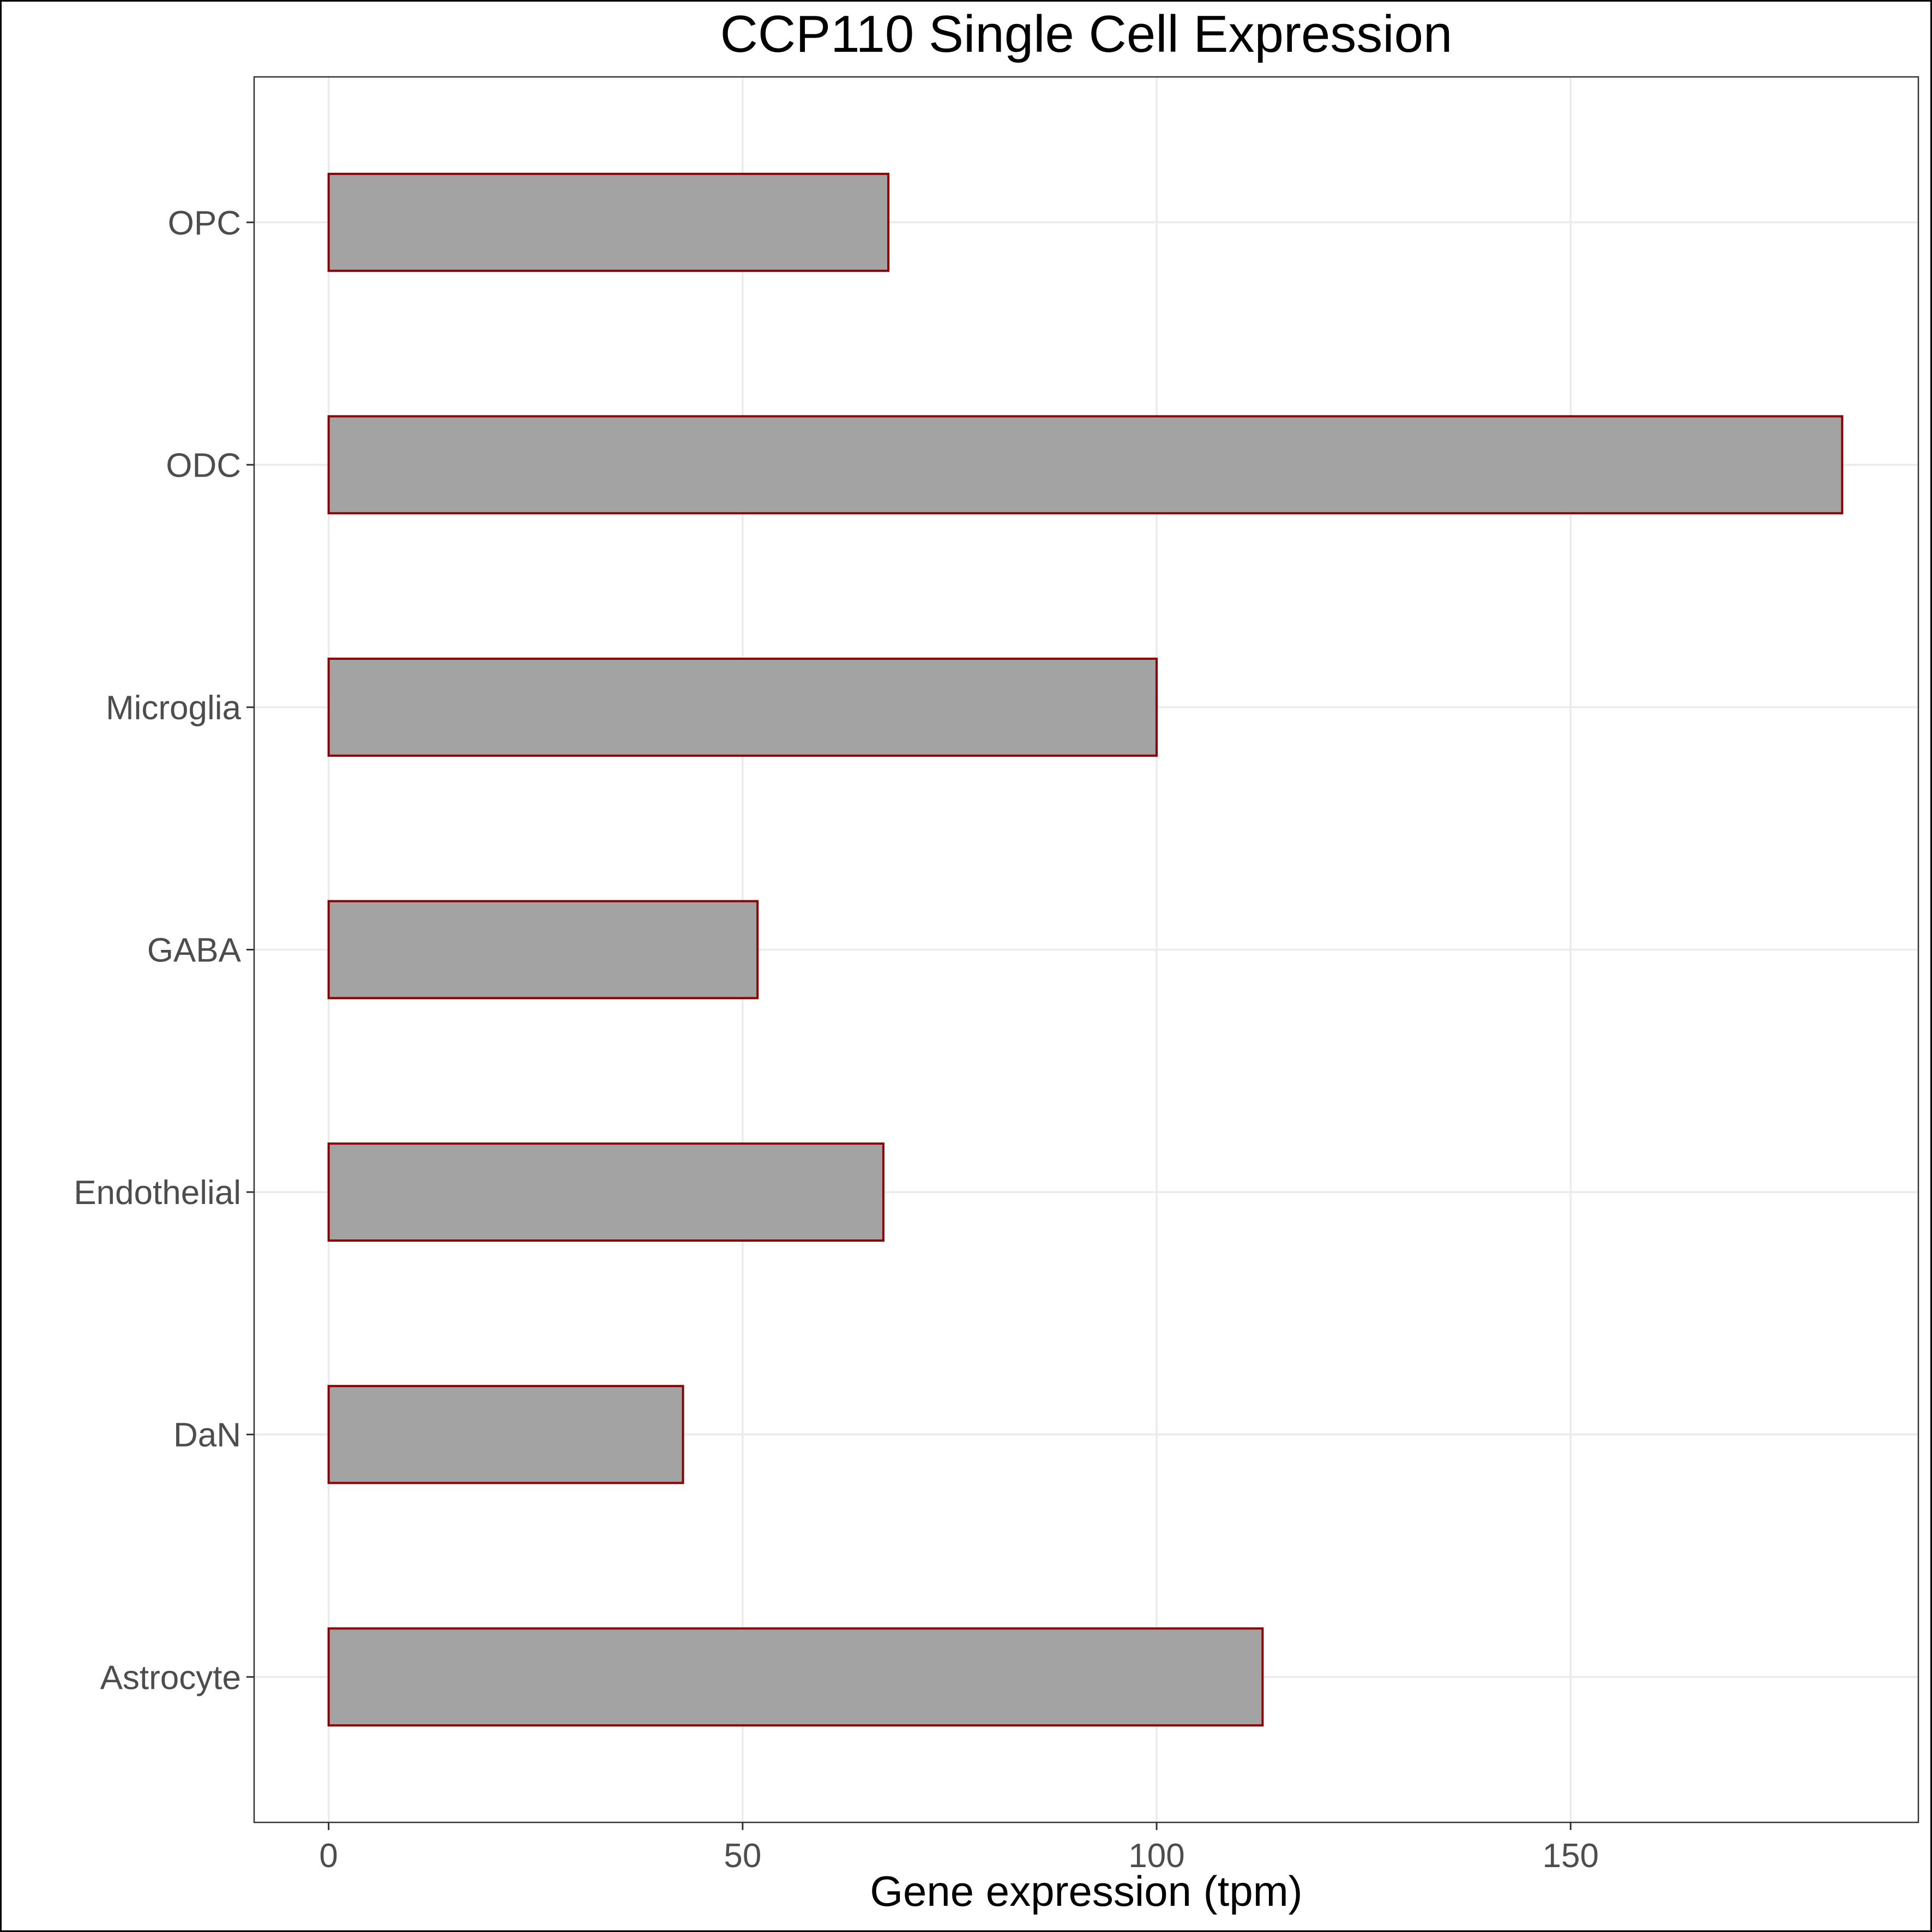  What do you see at coordinates (742, 1856) in the screenshot?
I see `x-tick-label: 50` at bounding box center [742, 1856].